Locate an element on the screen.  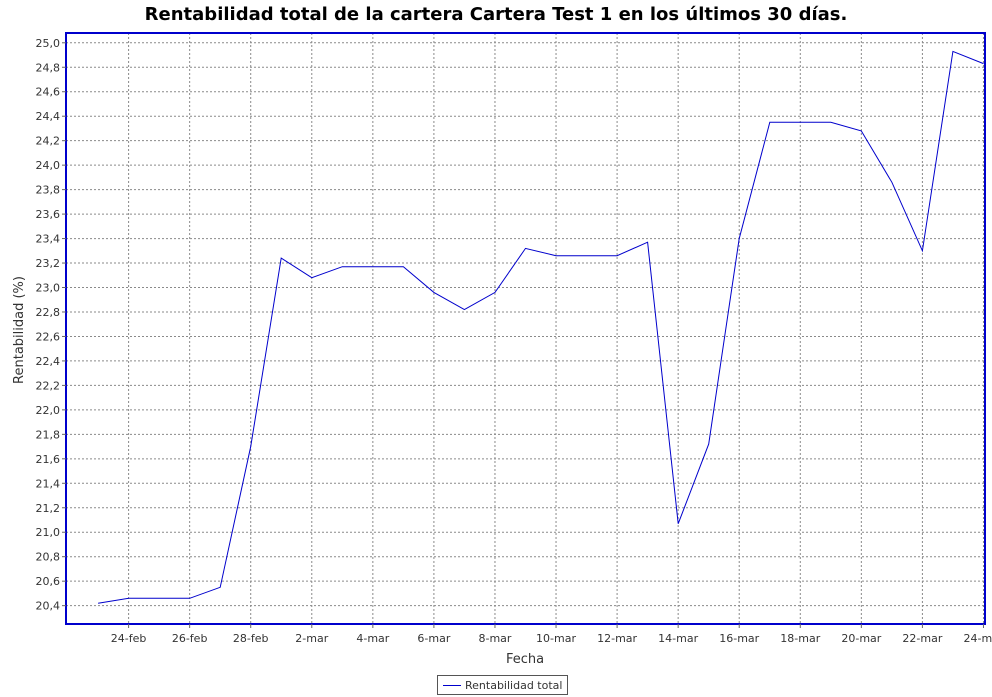
y-tick-label: 21,4 is located at coordinates (48, 483).